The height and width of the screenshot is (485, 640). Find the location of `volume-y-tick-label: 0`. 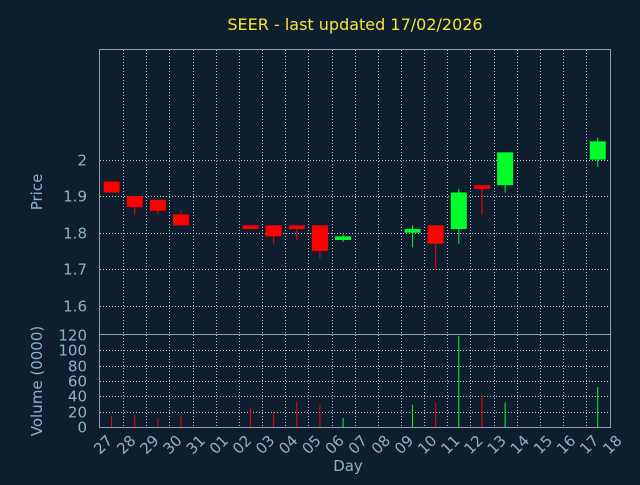

volume-y-tick-label: 0 is located at coordinates (82, 428).